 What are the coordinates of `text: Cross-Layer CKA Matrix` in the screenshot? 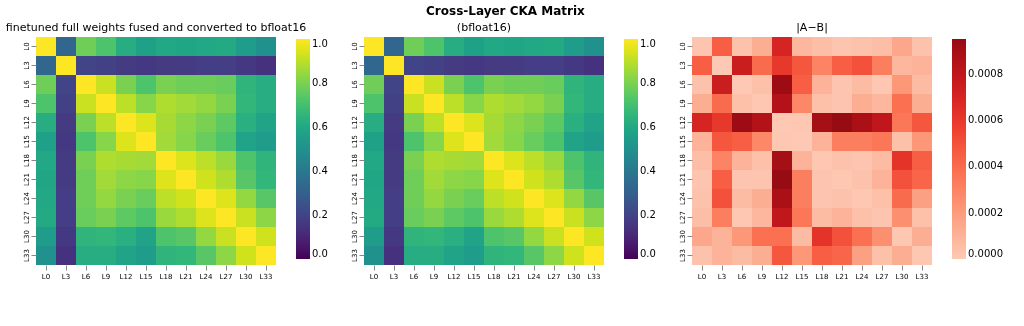 It's located at (506, 11).